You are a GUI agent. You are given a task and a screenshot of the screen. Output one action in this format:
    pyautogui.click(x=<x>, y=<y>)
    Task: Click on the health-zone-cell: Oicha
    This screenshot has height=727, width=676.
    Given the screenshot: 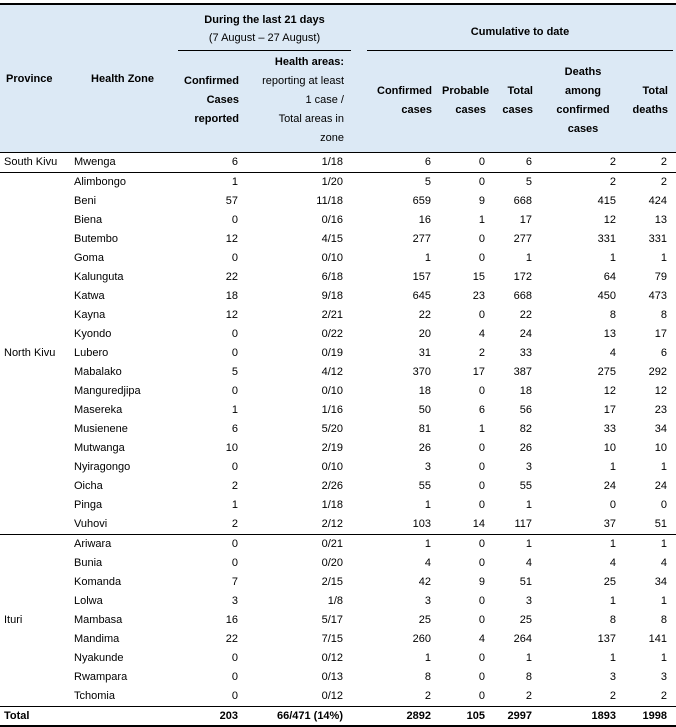 What is the action you would take?
    pyautogui.click(x=88, y=486)
    